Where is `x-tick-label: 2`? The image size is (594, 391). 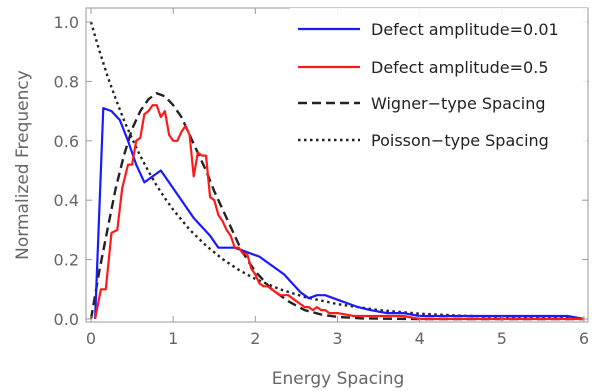
x-tick-label: 2 is located at coordinates (255, 338).